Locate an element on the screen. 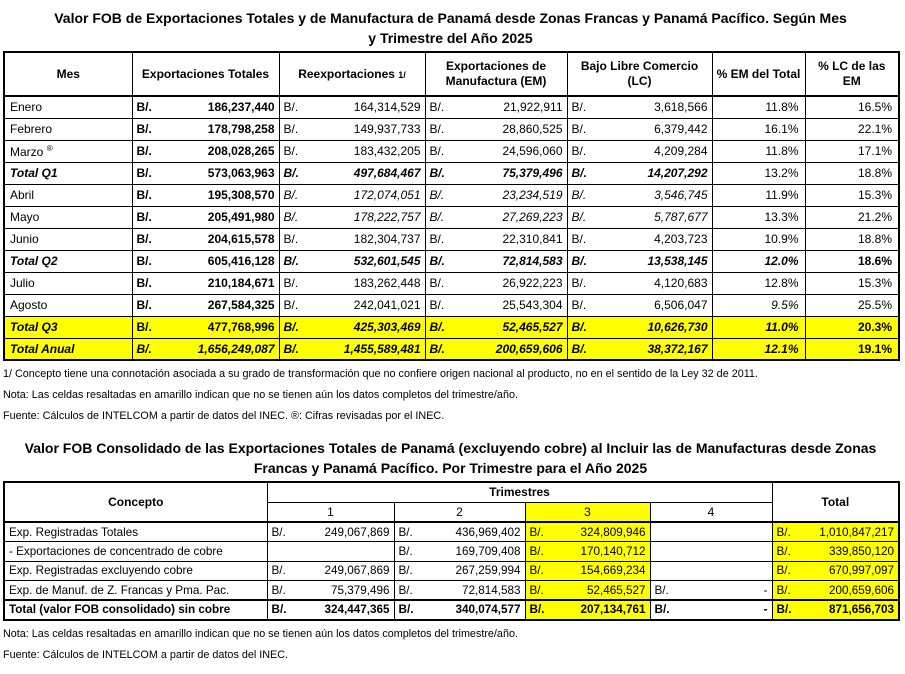 This screenshot has height=674, width=905. table2-header: Concepto Trimestres Total 1 2 3 4 is located at coordinates (451, 502).